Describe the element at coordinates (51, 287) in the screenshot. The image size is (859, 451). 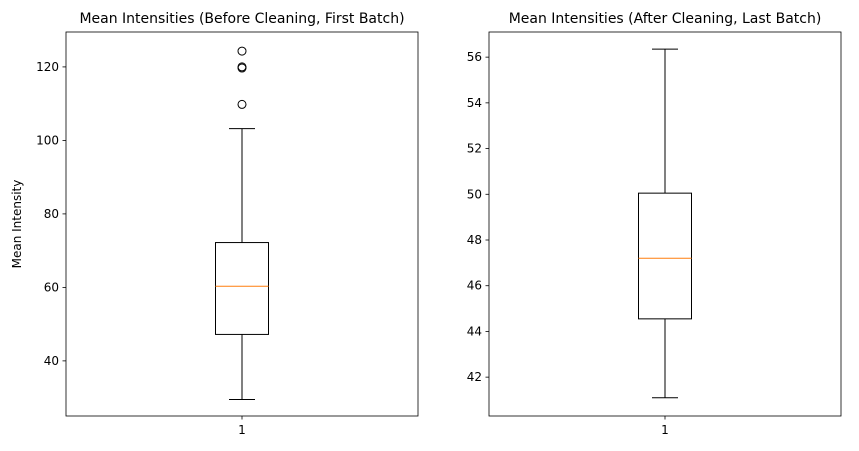
I see `y-tick-label: 60` at that location.